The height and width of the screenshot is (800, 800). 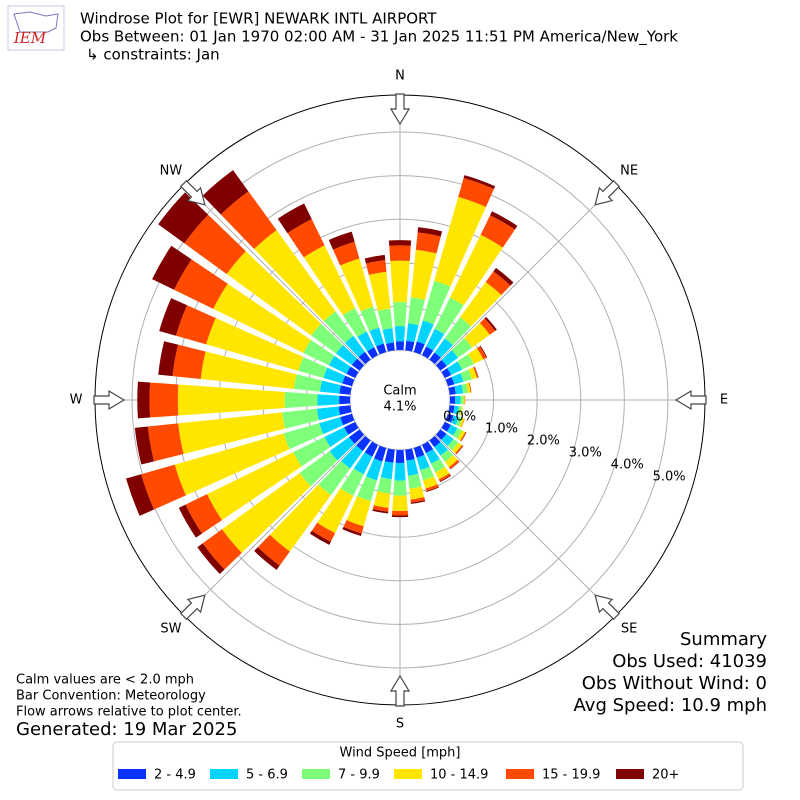 What do you see at coordinates (267, 775) in the screenshot?
I see `legend-label: 5 - 6.9` at bounding box center [267, 775].